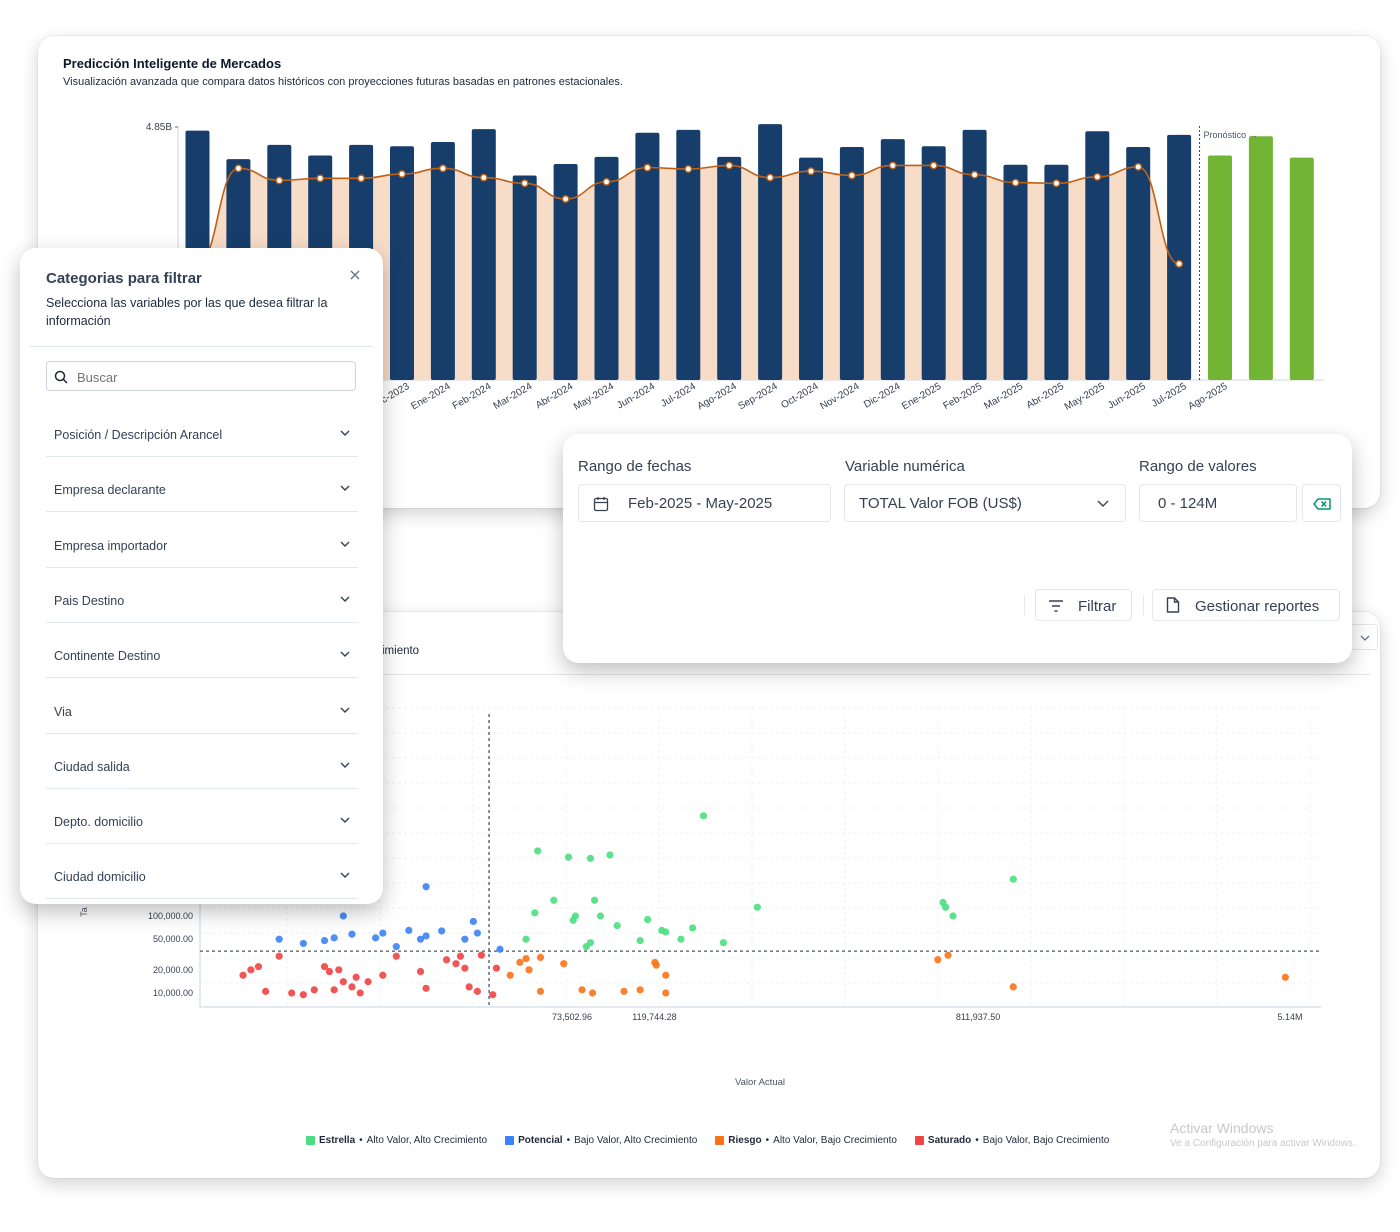 The width and height of the screenshot is (1400, 1232). What do you see at coordinates (601, 1140) in the screenshot?
I see `legend-item-potencial: Potencial • Bajo Valor, Alto Crecimiento` at bounding box center [601, 1140].